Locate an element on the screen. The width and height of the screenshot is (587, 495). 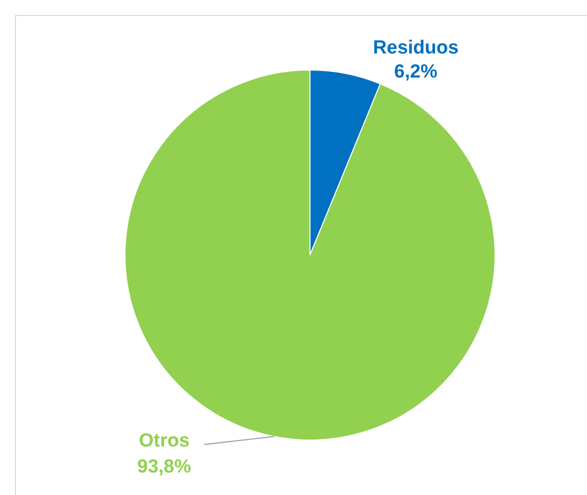
data-label: 6,2% is located at coordinates (416, 72).